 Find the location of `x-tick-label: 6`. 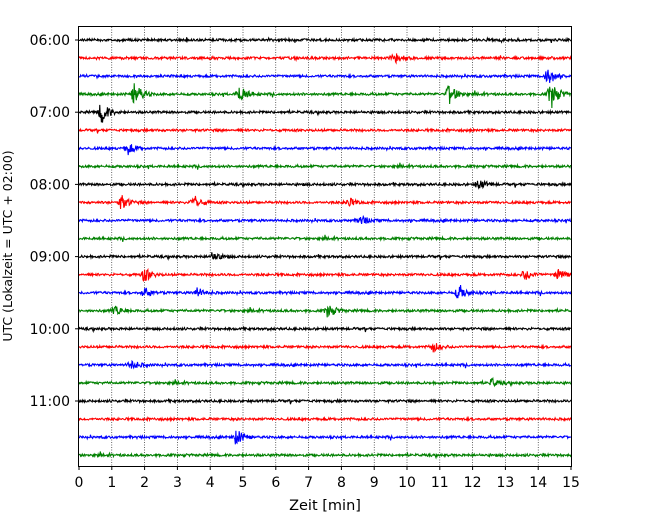

x-tick-label: 6 is located at coordinates (275, 483).